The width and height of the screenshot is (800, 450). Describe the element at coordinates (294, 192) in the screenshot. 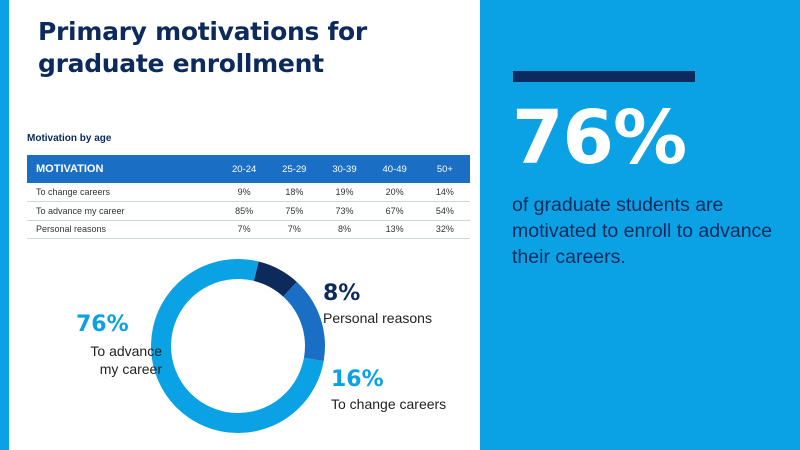

I see `table-cell: 18%` at that location.